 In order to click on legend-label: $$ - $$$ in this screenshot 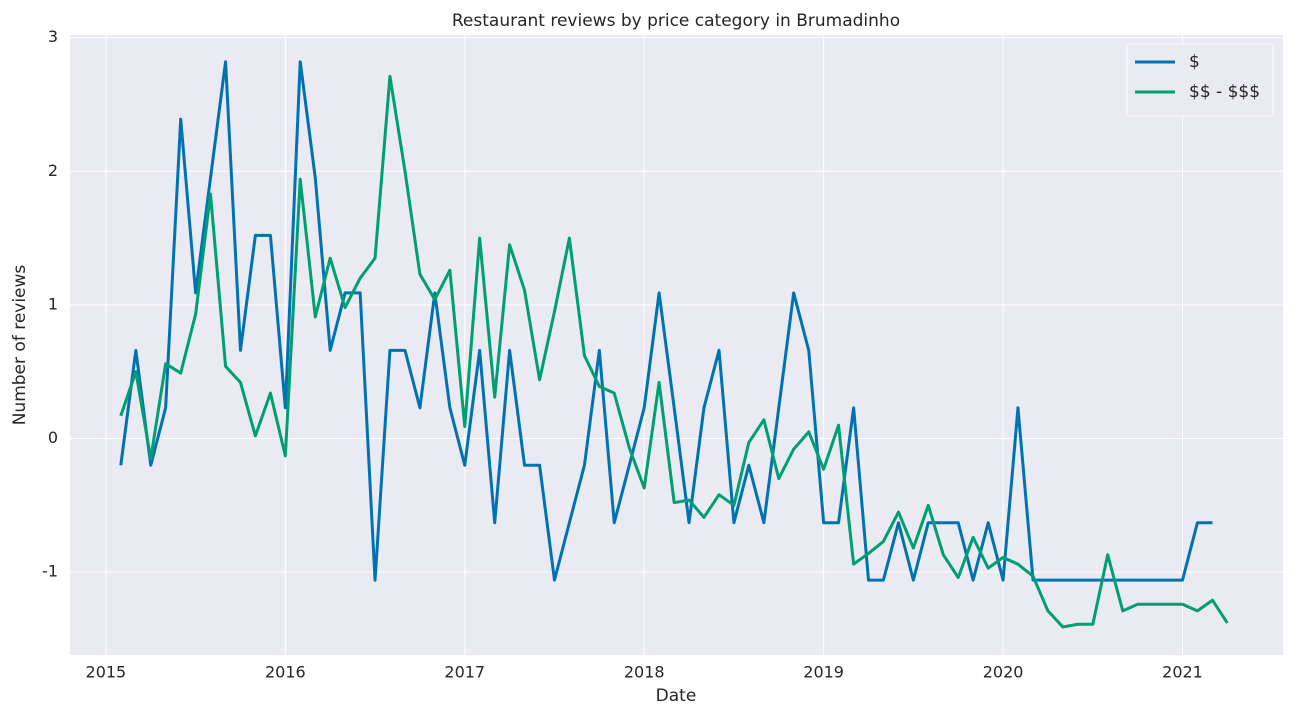, I will do `click(1224, 92)`.